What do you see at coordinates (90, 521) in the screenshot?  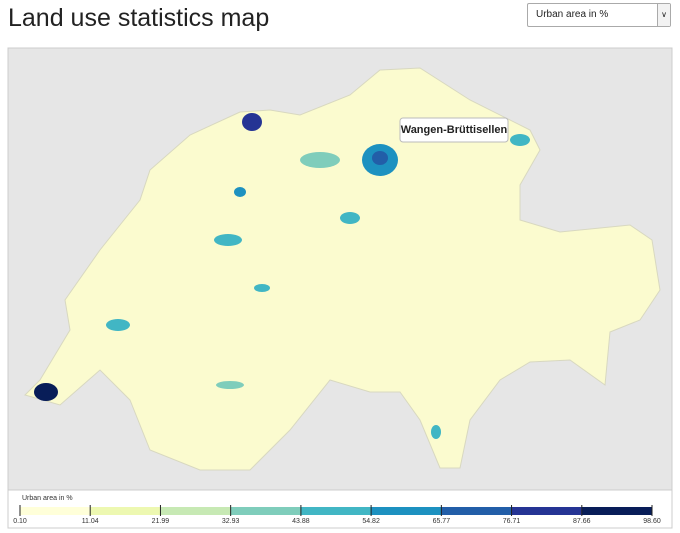 I see `legend-tick-label: 11.04` at bounding box center [90, 521].